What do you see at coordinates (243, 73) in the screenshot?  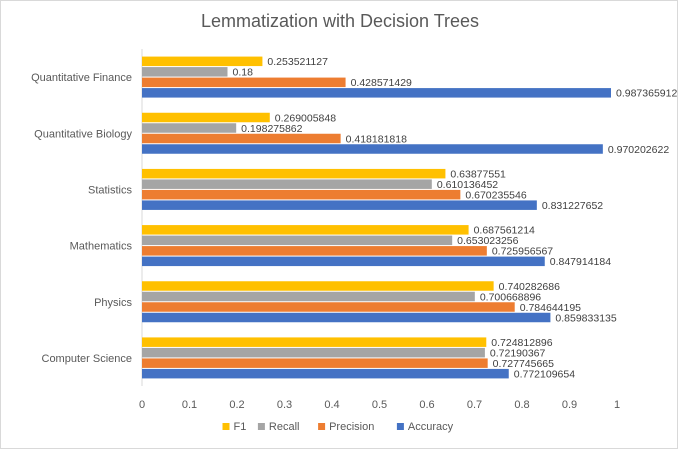 I see `data-label: 0.18` at bounding box center [243, 73].